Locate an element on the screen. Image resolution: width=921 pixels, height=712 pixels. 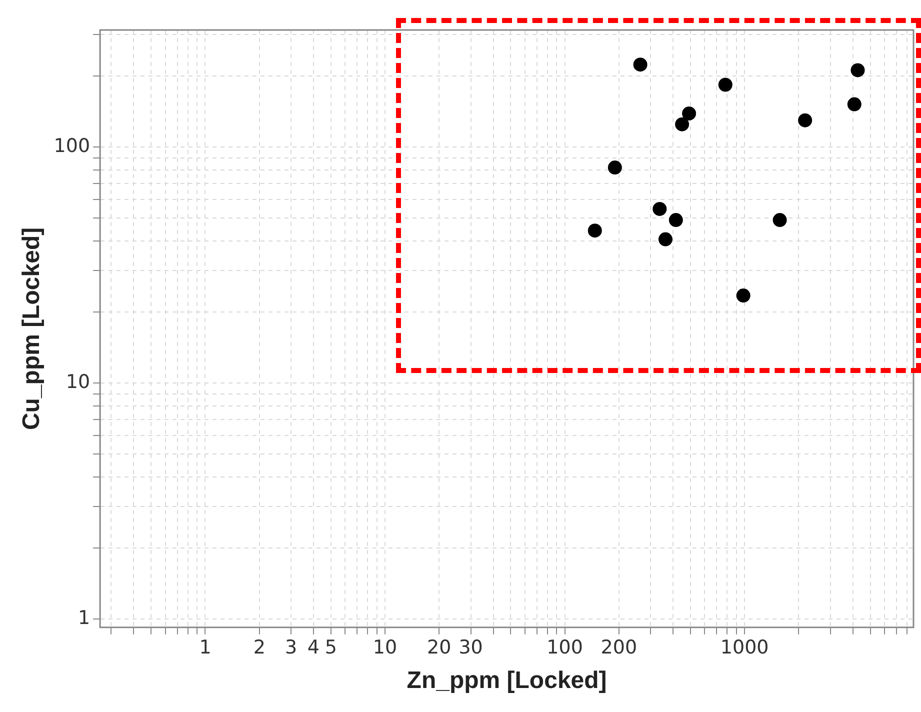
y-axis-title: Cu_ppm [Locked] is located at coordinates (32, 328).